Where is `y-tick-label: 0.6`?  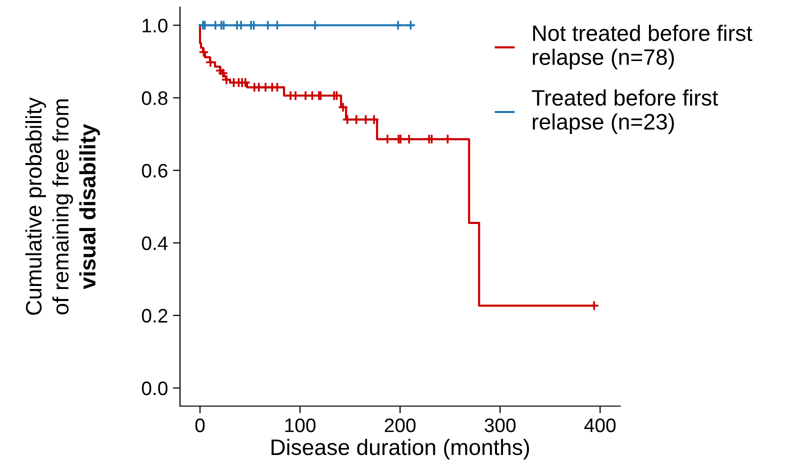 y-tick-label: 0.6 is located at coordinates (155, 171).